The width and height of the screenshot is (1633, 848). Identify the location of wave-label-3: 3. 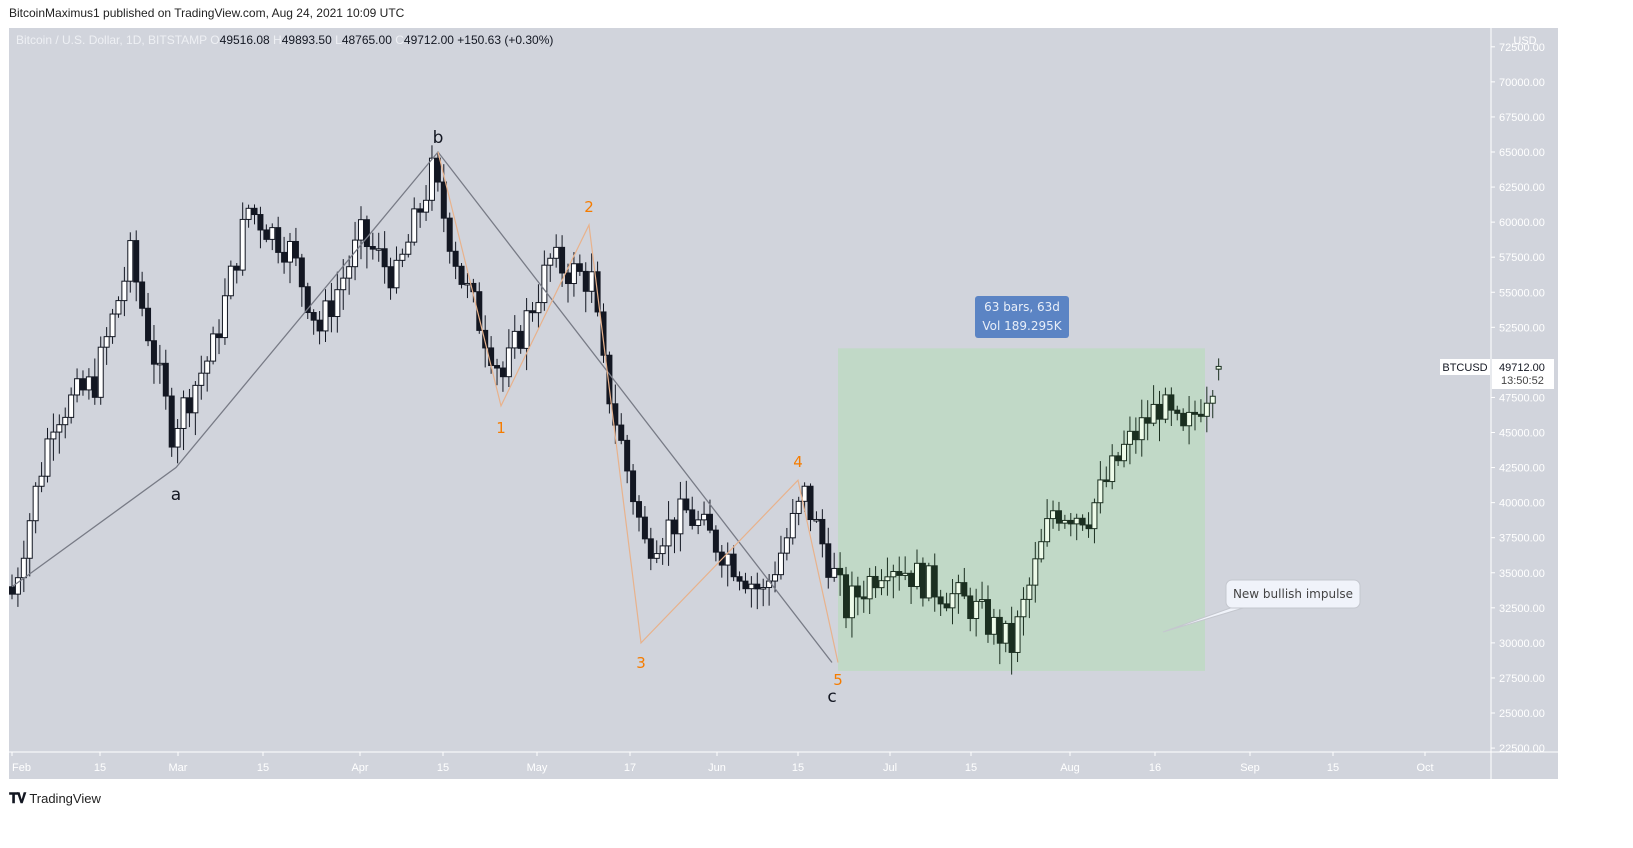
(641, 663).